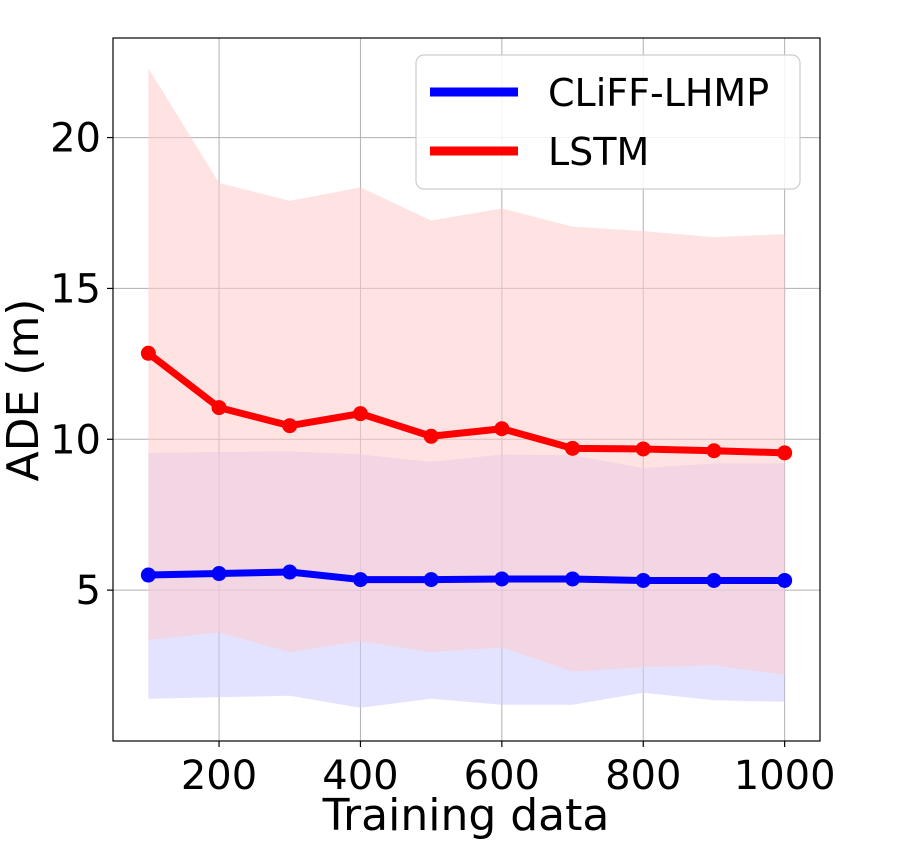  What do you see at coordinates (598, 152) in the screenshot?
I see `legend-label-lstm: LSTM` at bounding box center [598, 152].